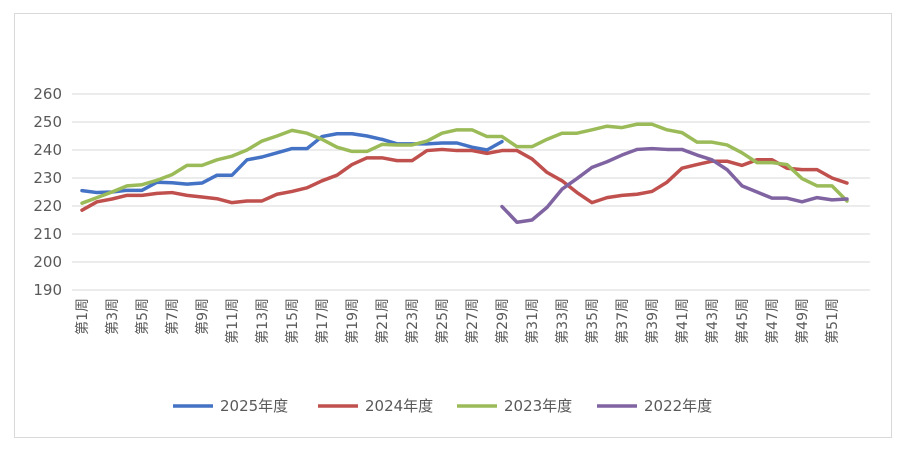 The height and width of the screenshot is (452, 905). What do you see at coordinates (442, 406) in the screenshot?
I see `legend: 2025年度 2024年度 2023年度 2022年度` at bounding box center [442, 406].